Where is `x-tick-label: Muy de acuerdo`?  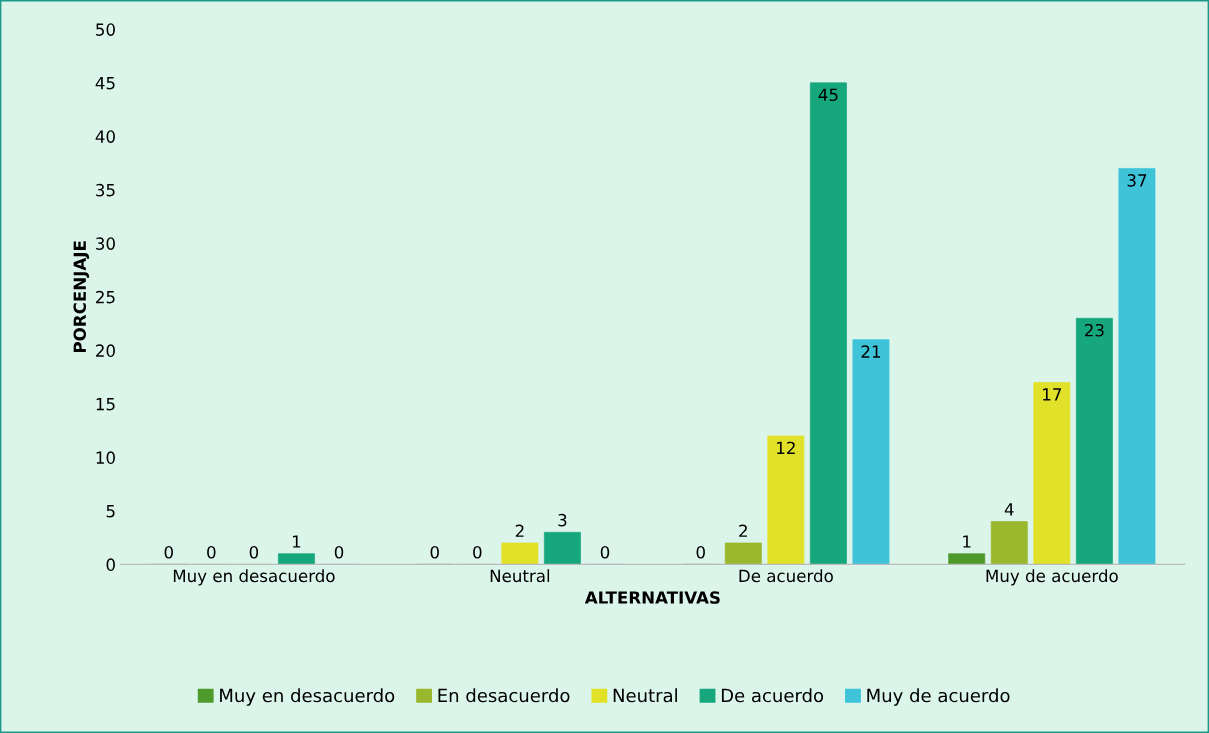
x-tick-label: Muy de acuerdo is located at coordinates (1052, 577).